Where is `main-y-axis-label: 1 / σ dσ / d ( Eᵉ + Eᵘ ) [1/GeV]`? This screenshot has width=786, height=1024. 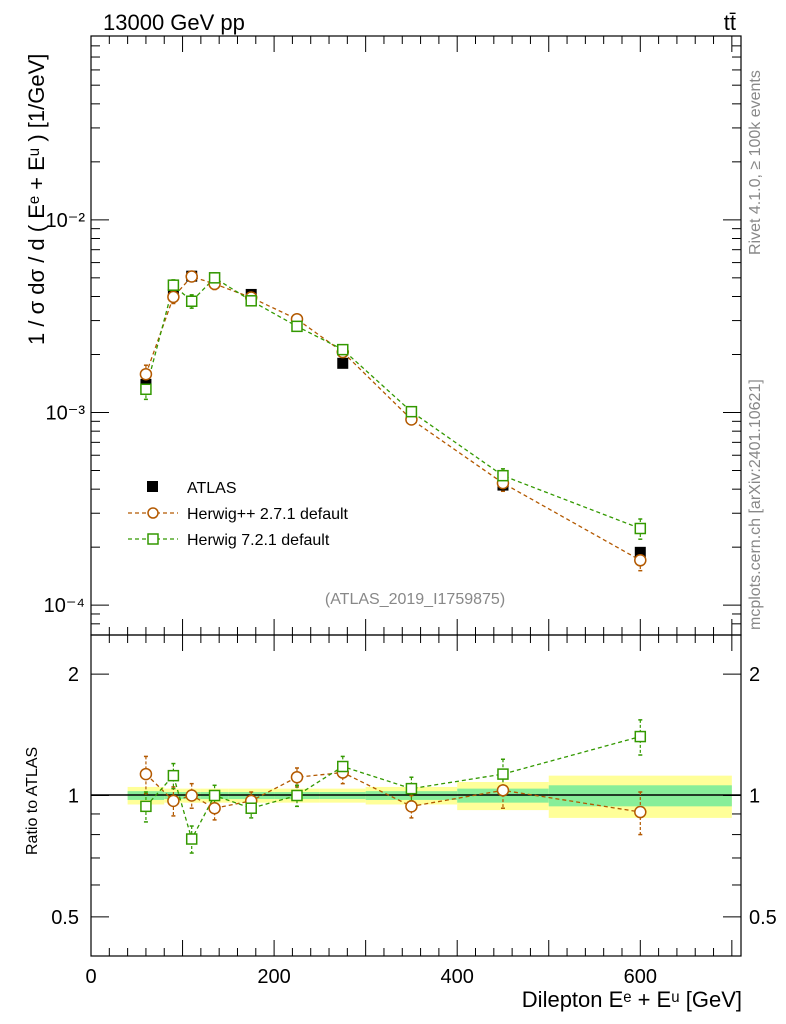 main-y-axis-label: 1 / σ dσ / d ( Eᵉ + Eᵘ ) [1/GeV] is located at coordinates (36, 199).